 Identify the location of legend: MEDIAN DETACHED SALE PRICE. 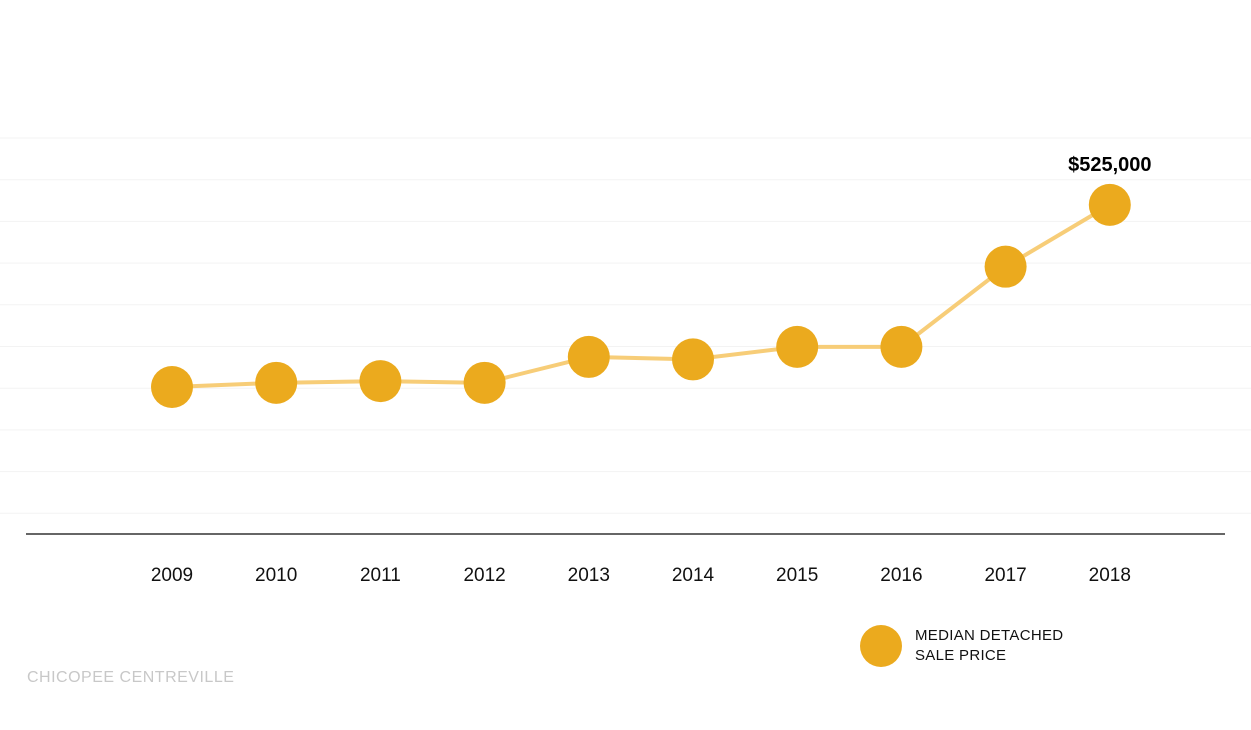
(961, 646).